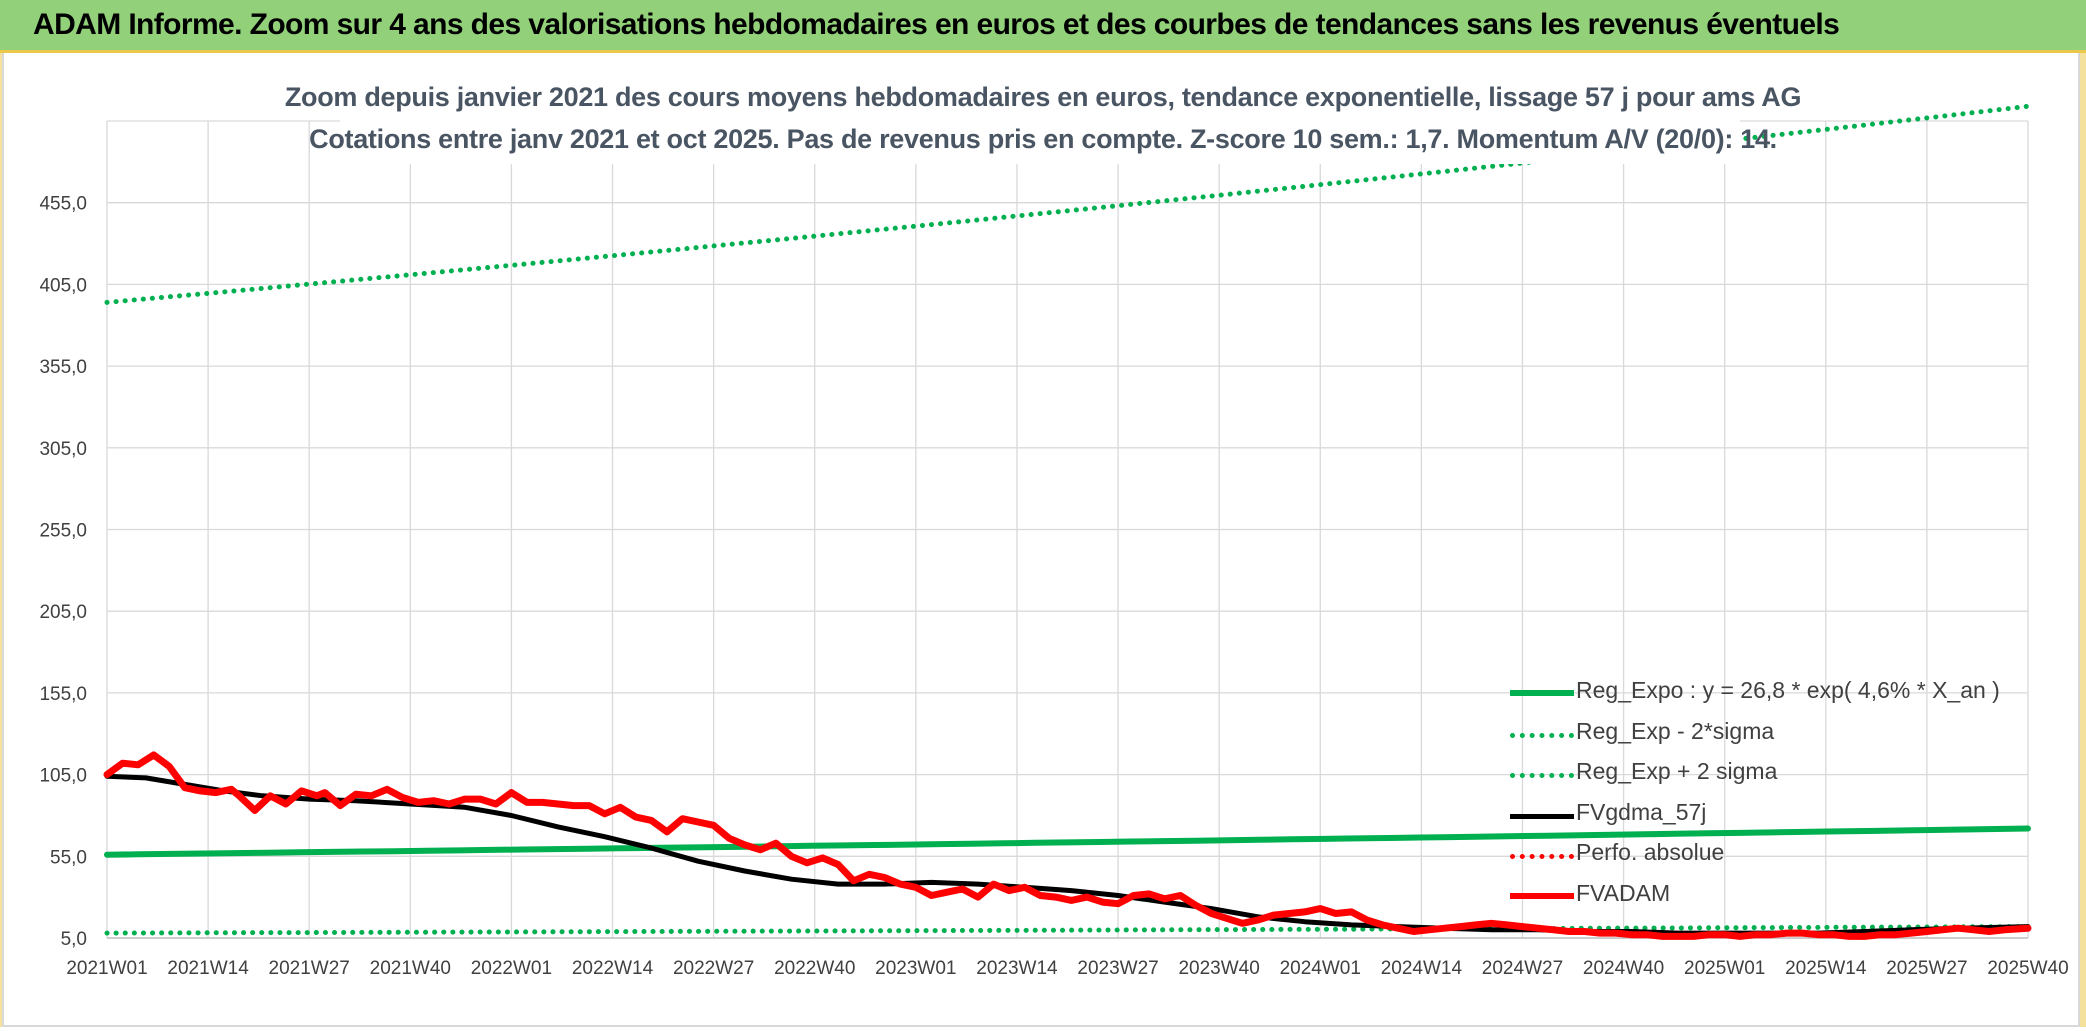  I want to click on legend-item: Reg_Exp + 2 sigma, so click(1760, 775).